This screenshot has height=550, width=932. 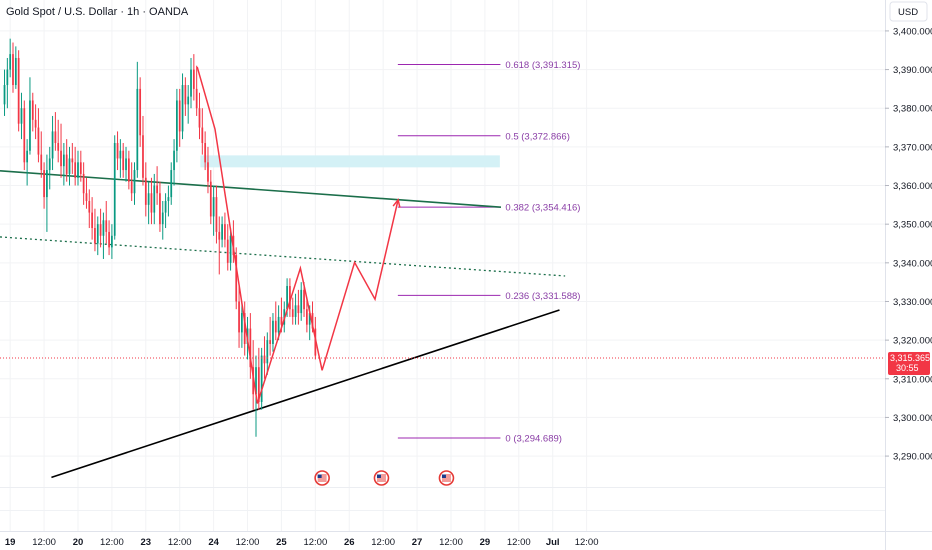 What do you see at coordinates (297, 235) in the screenshot?
I see `projection-polyline` at bounding box center [297, 235].